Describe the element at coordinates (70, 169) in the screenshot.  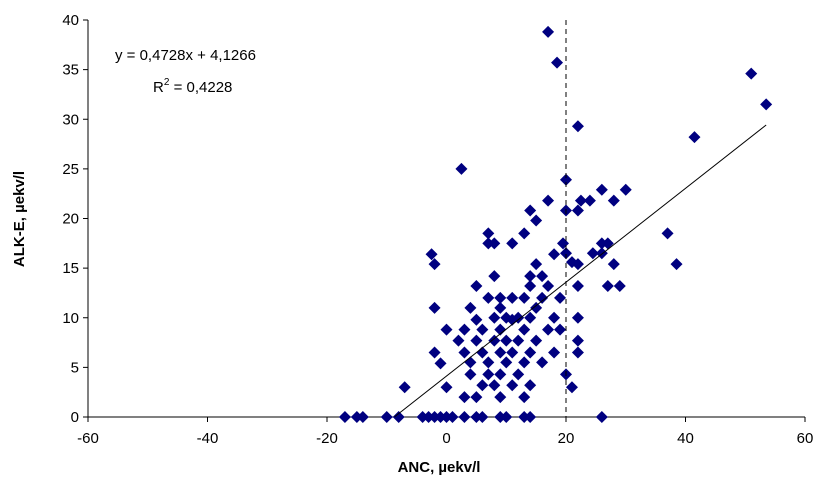
I see `y-tick-label: 25` at that location.